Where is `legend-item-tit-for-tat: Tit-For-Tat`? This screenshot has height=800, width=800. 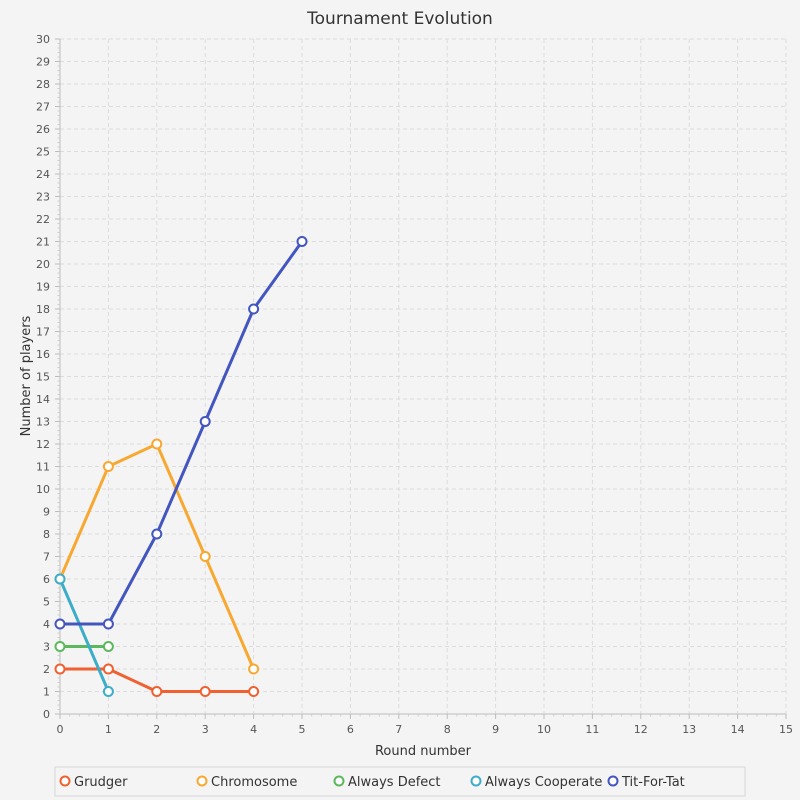
legend-item-tit-for-tat: Tit-For-Tat is located at coordinates (646, 782).